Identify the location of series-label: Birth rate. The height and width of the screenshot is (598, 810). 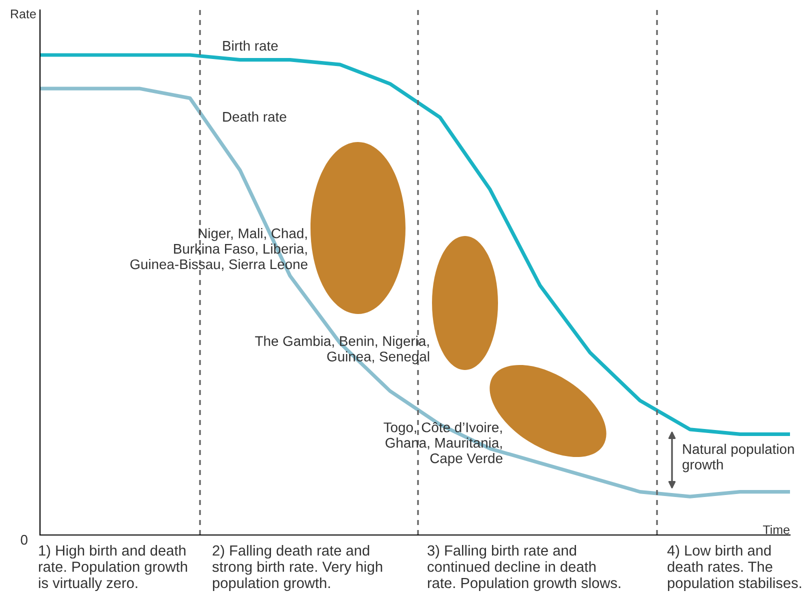
(250, 45).